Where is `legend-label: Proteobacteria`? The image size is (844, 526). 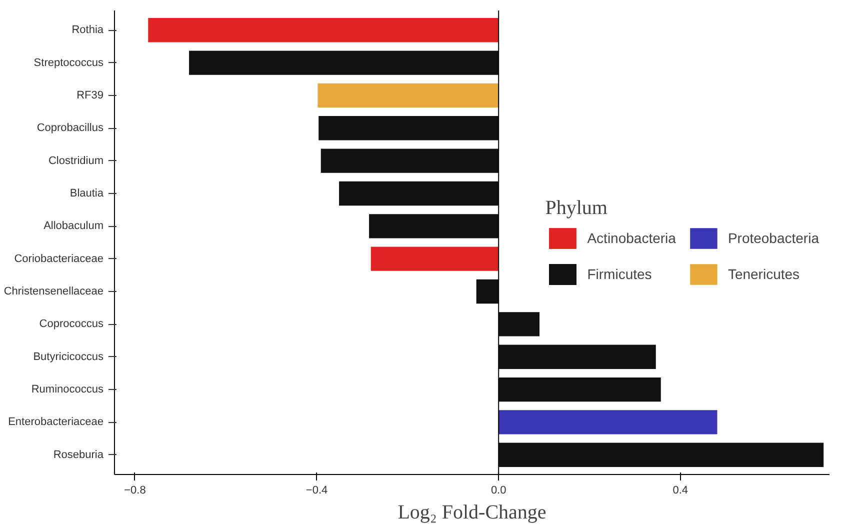 legend-label: Proteobacteria is located at coordinates (773, 238).